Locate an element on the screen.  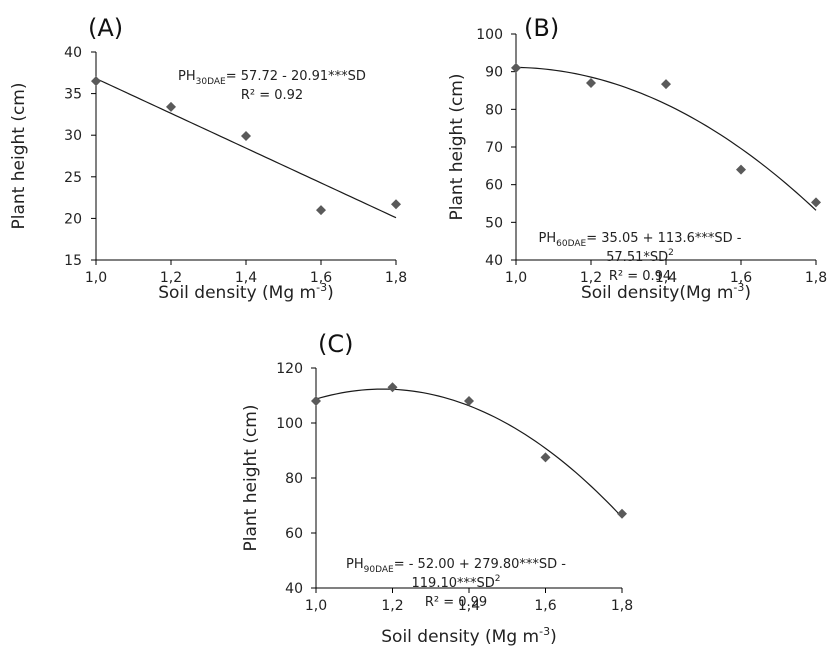
y-tick-label: 120 is located at coordinates (289, 369).